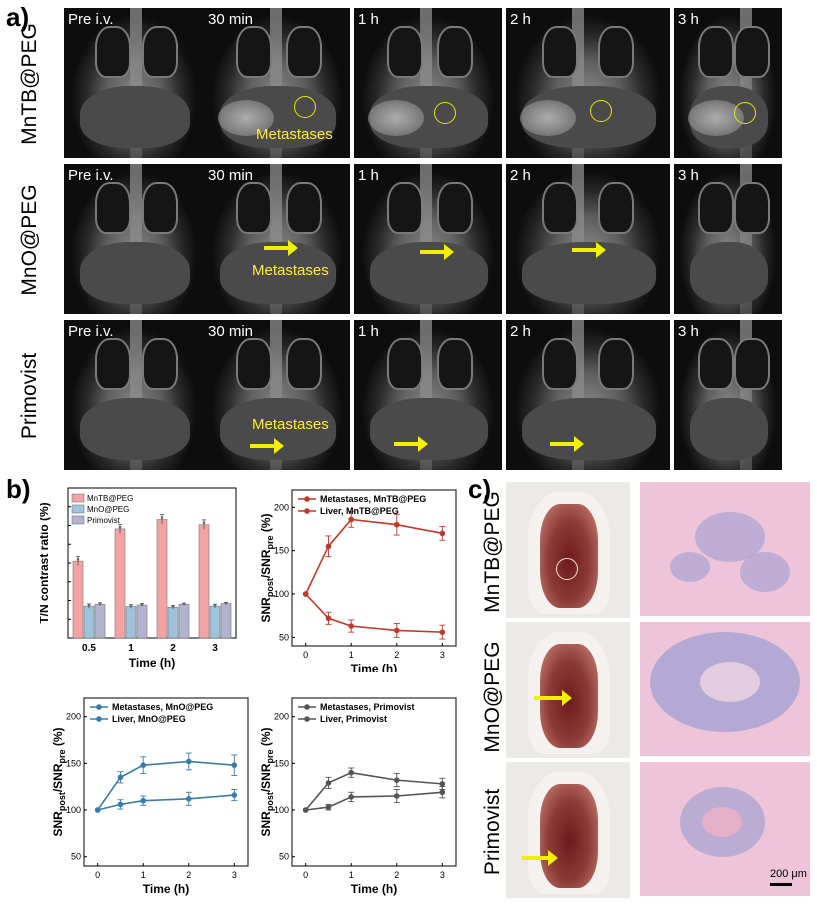 The image size is (817, 907). I want to click on row-label-mntb: MnTB@PEG, so click(29, 84).